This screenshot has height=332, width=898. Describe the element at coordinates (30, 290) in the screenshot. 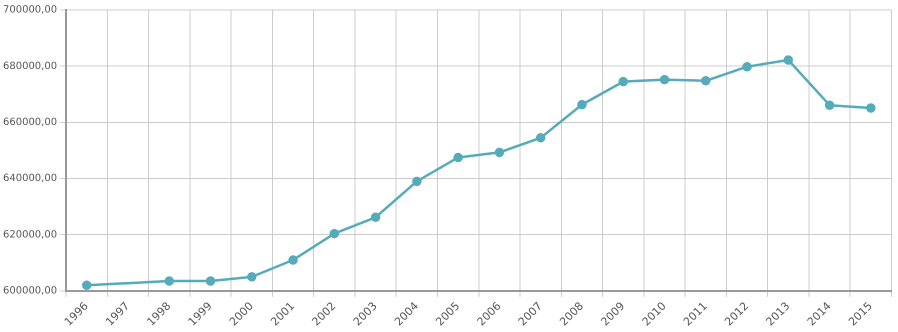

I see `y-tick-label: 600000,00` at that location.